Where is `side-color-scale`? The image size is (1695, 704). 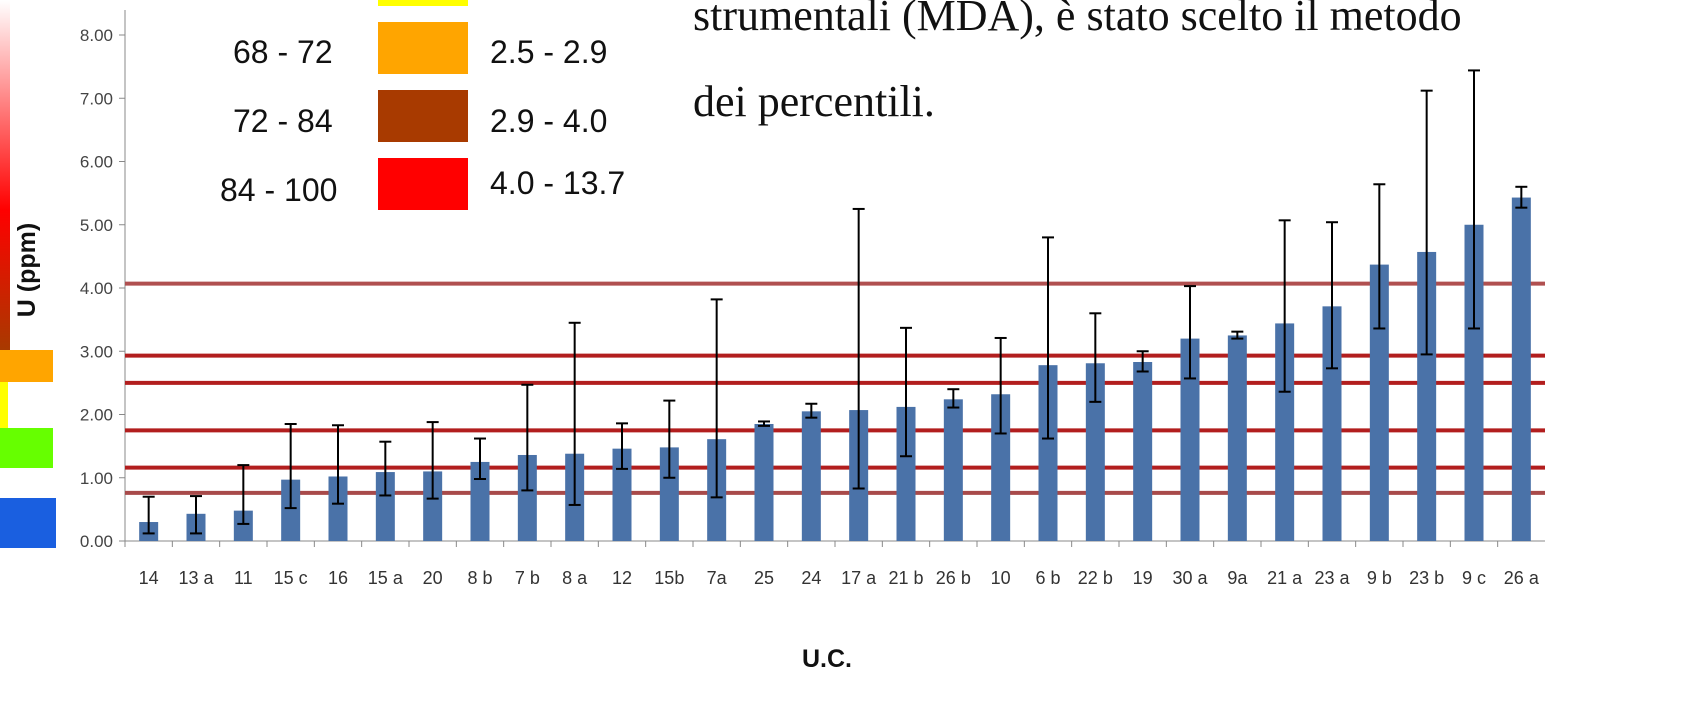 side-color-scale is located at coordinates (28, 274).